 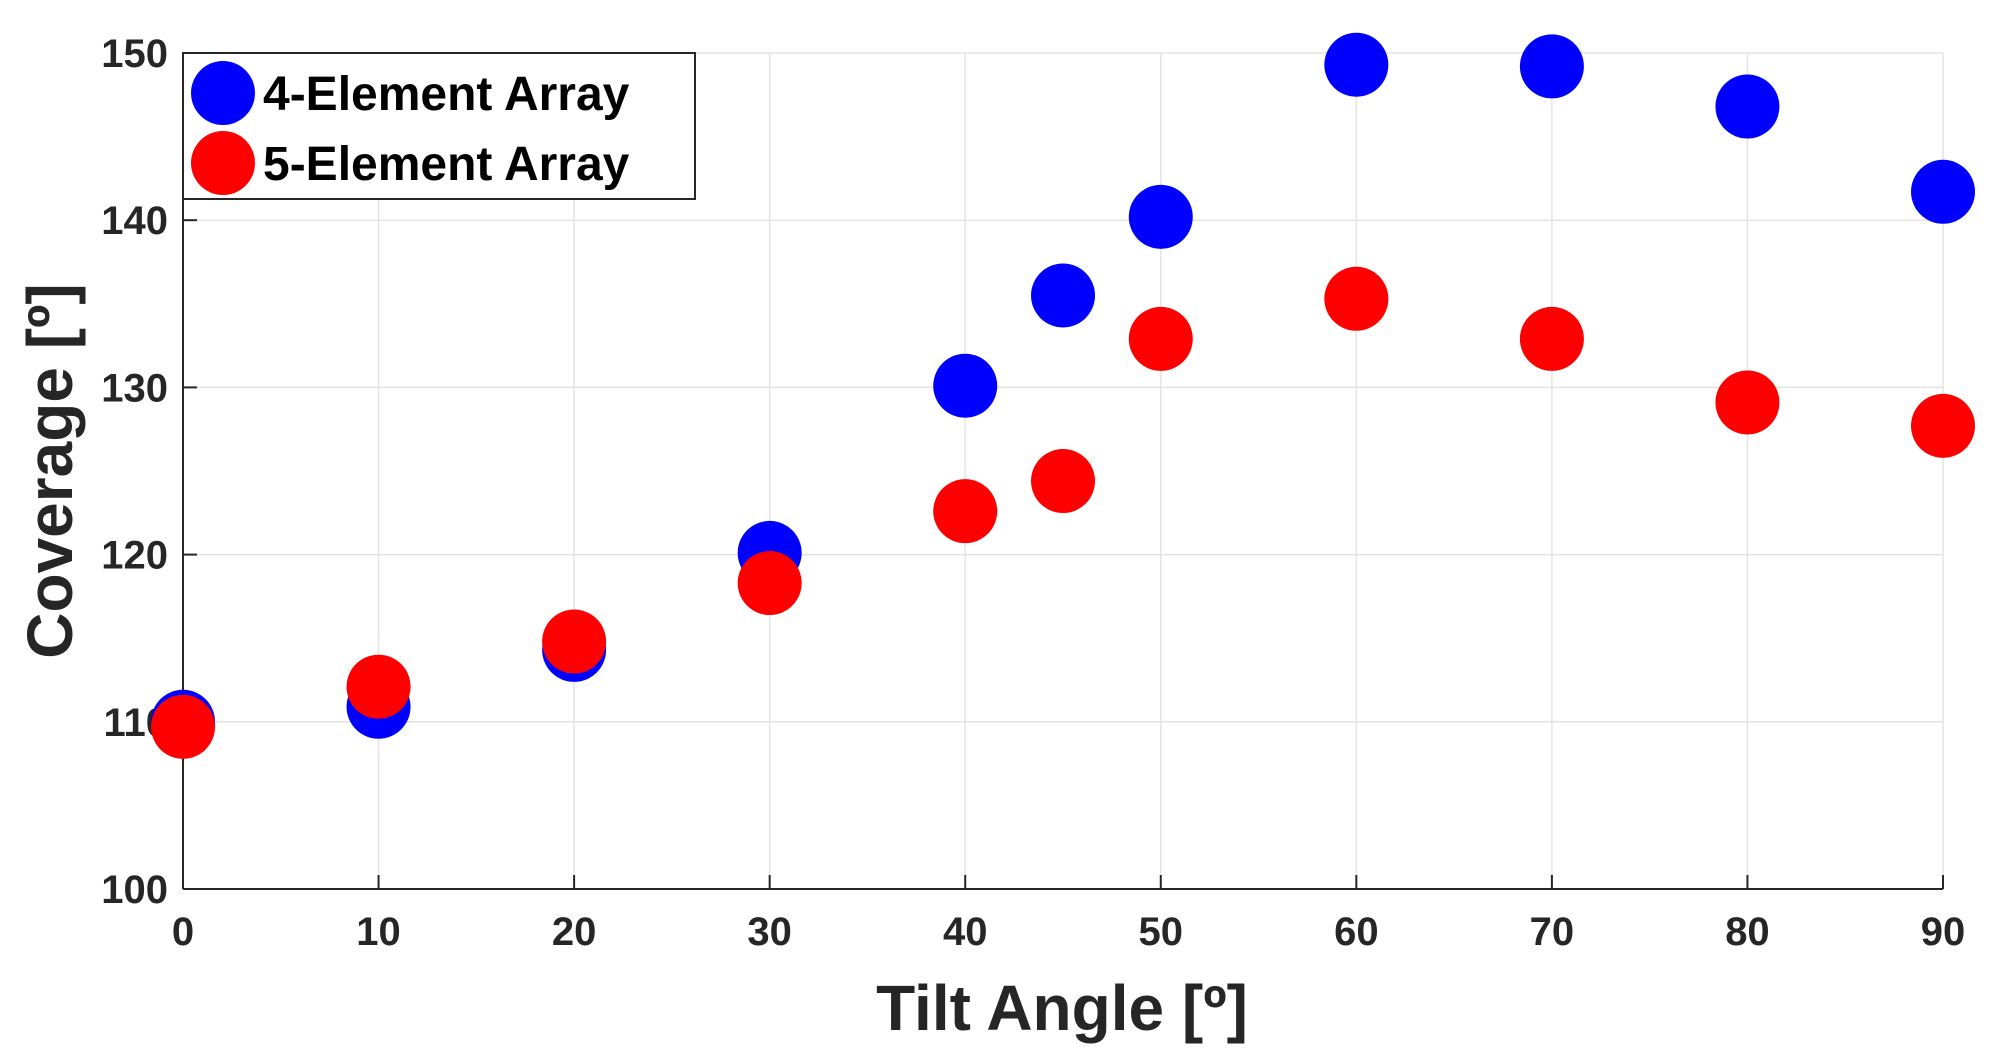 What do you see at coordinates (1356, 932) in the screenshot?
I see `x-tick-label: 60` at bounding box center [1356, 932].